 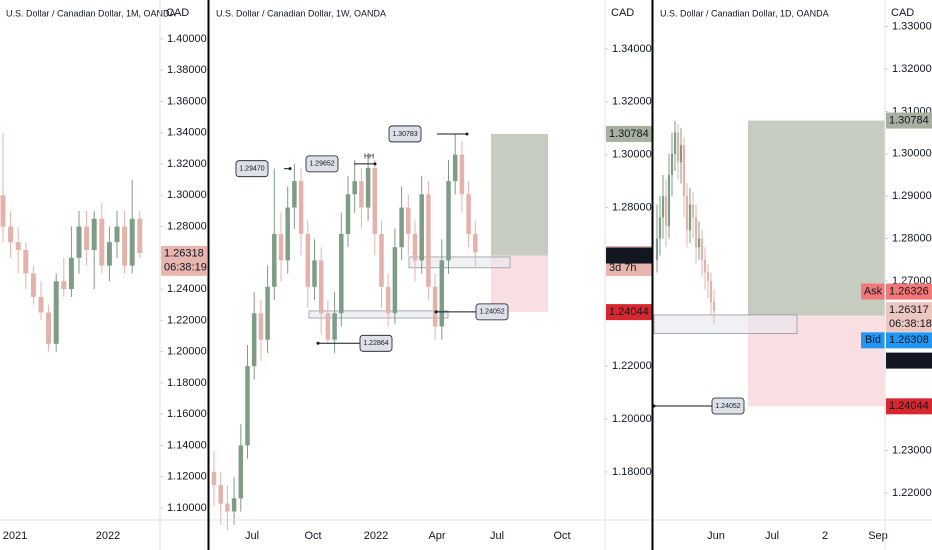 I want to click on x-tick-label: 2021, so click(x=15, y=536).